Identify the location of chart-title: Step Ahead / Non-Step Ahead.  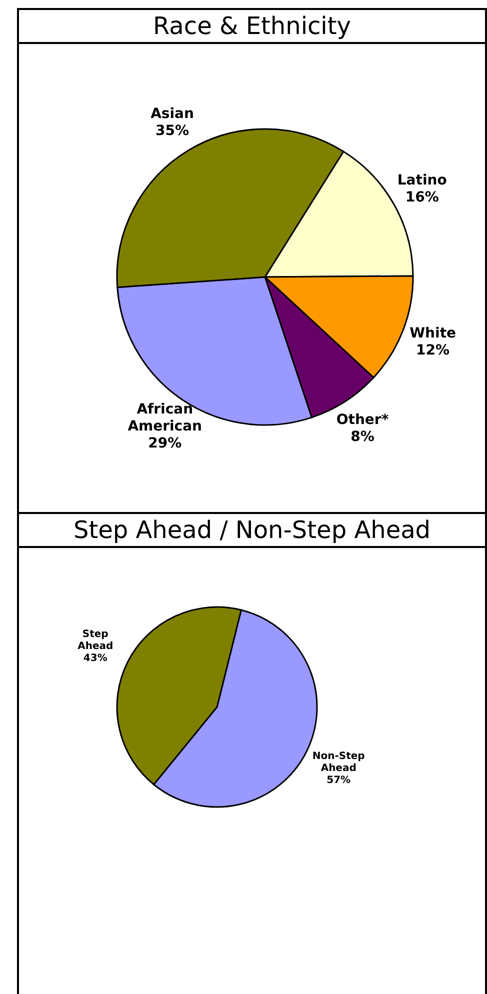
(252, 531).